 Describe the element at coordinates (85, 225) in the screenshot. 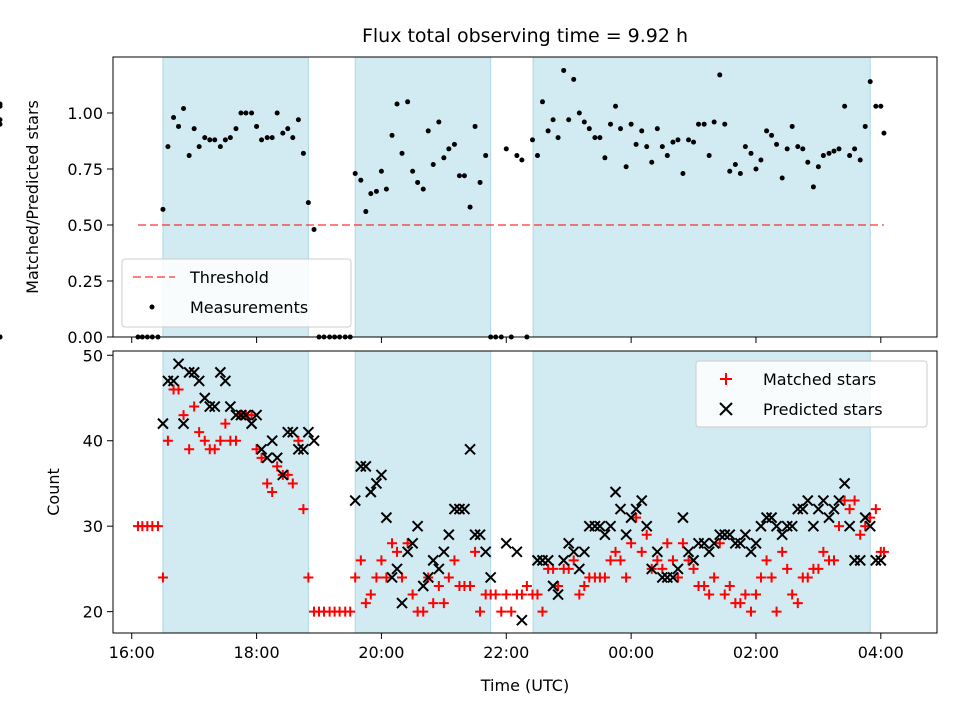

I see `top-y-tick-label: 0.50` at that location.